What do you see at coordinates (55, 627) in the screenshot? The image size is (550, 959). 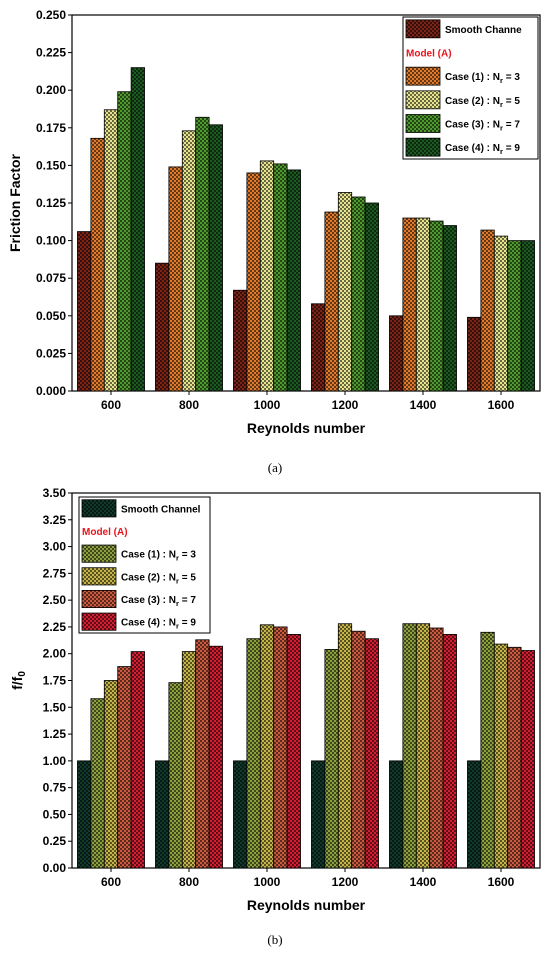 I see `y-tick-label: 2.25` at bounding box center [55, 627].